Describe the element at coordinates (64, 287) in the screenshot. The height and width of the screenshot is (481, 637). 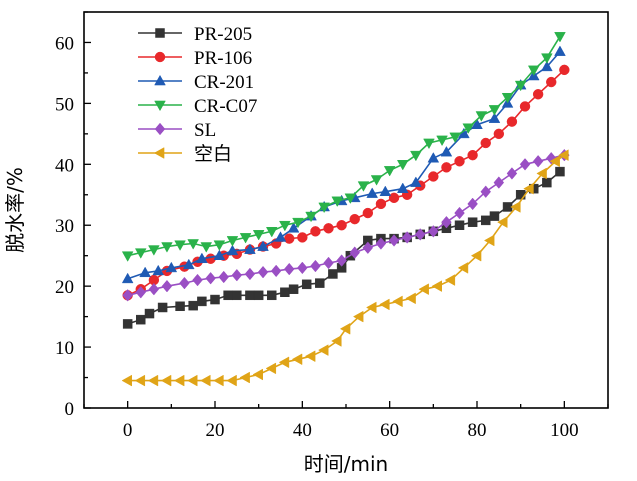
I see `y-tick-label: 20` at that location.